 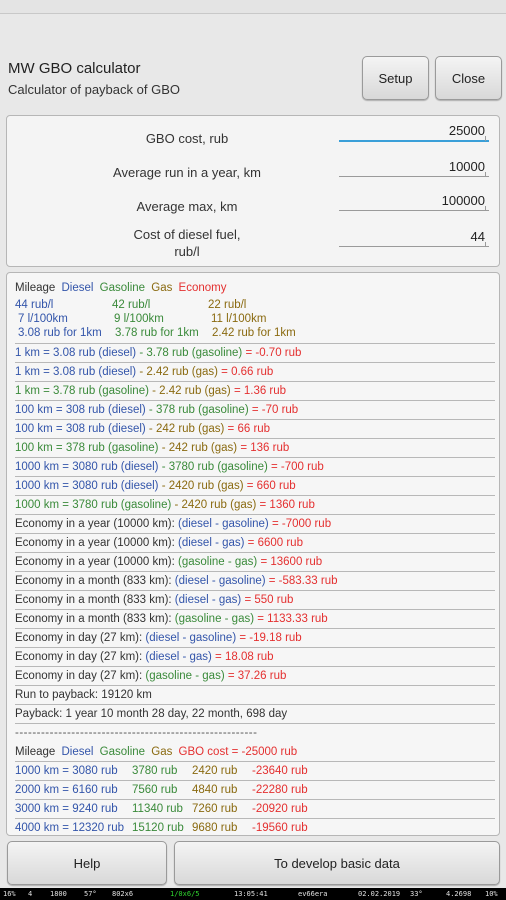 I want to click on table-cell-gas: 7260 rub, so click(x=215, y=809).